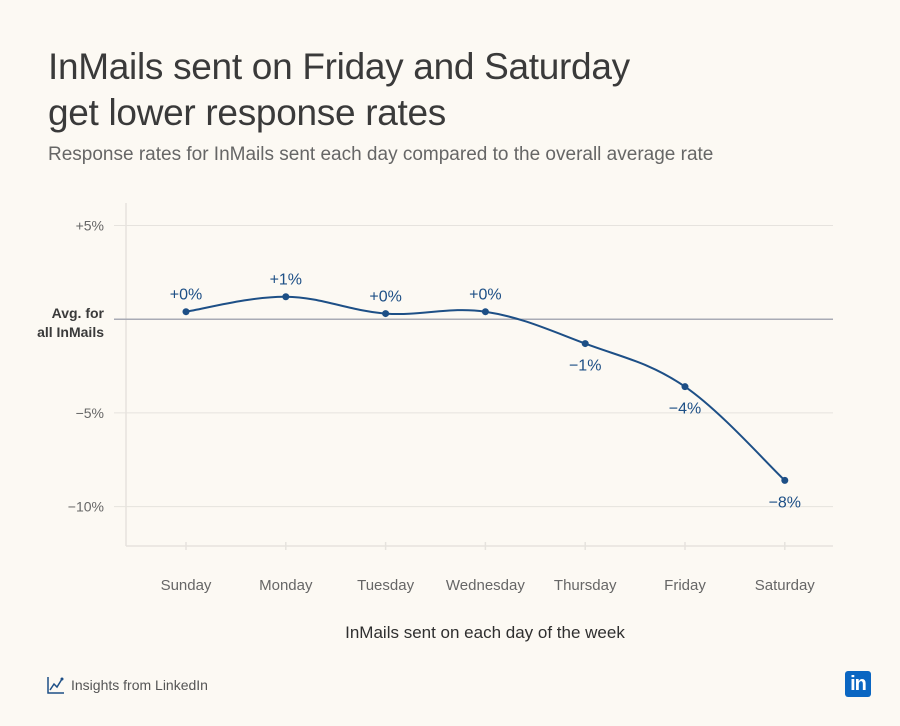  I want to click on x-tick-label: Monday, so click(286, 585).